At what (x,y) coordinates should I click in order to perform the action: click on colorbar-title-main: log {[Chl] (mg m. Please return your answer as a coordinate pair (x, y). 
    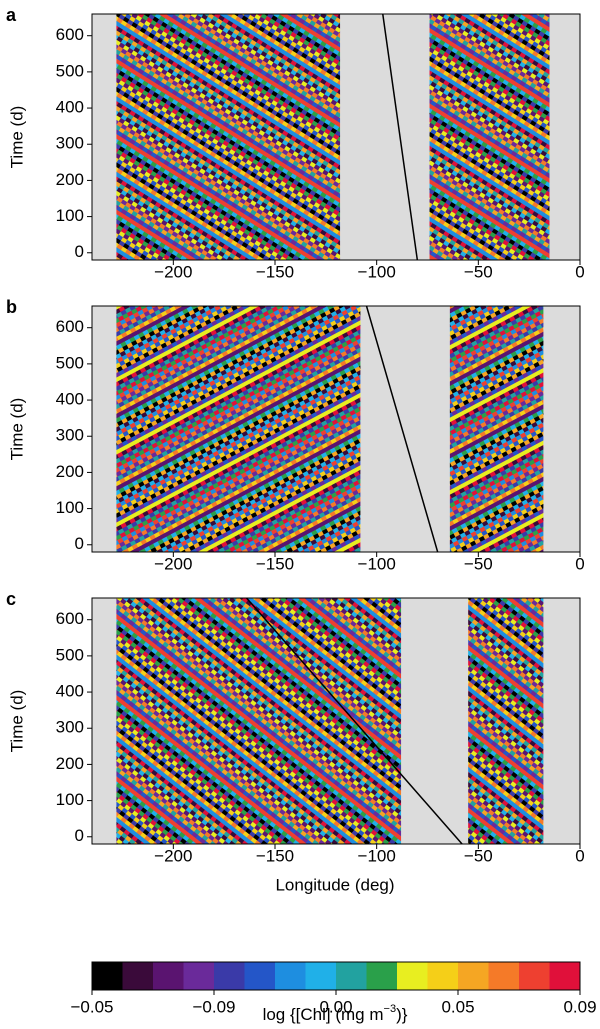
    Looking at the image, I should click on (323, 1014).